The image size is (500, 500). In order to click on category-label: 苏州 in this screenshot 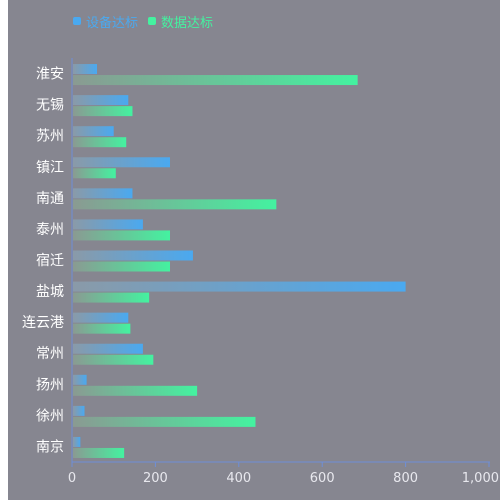, I will do `click(50, 137)`.